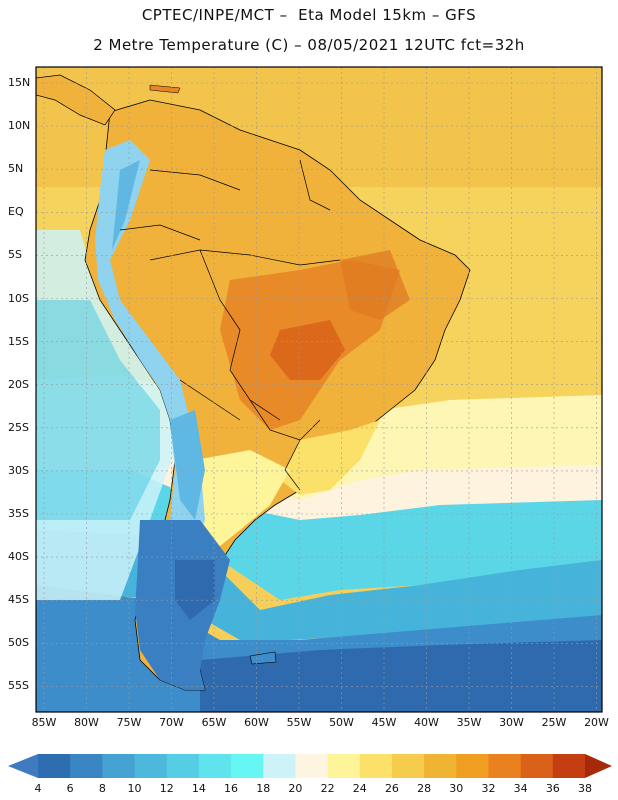  What do you see at coordinates (171, 722) in the screenshot?
I see `lon-tick-label: 70W` at bounding box center [171, 722].